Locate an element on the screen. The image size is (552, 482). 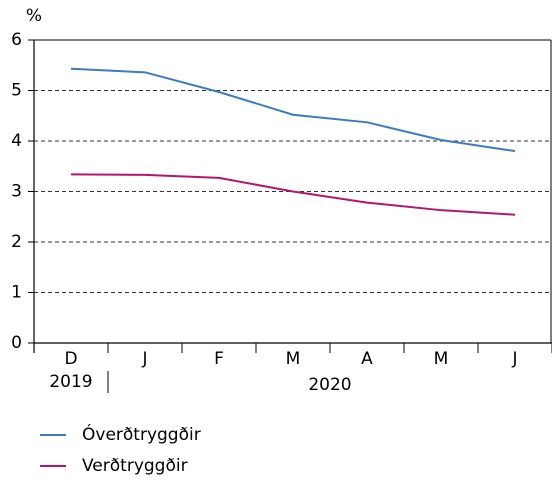
x-tick-label: A is located at coordinates (367, 359).